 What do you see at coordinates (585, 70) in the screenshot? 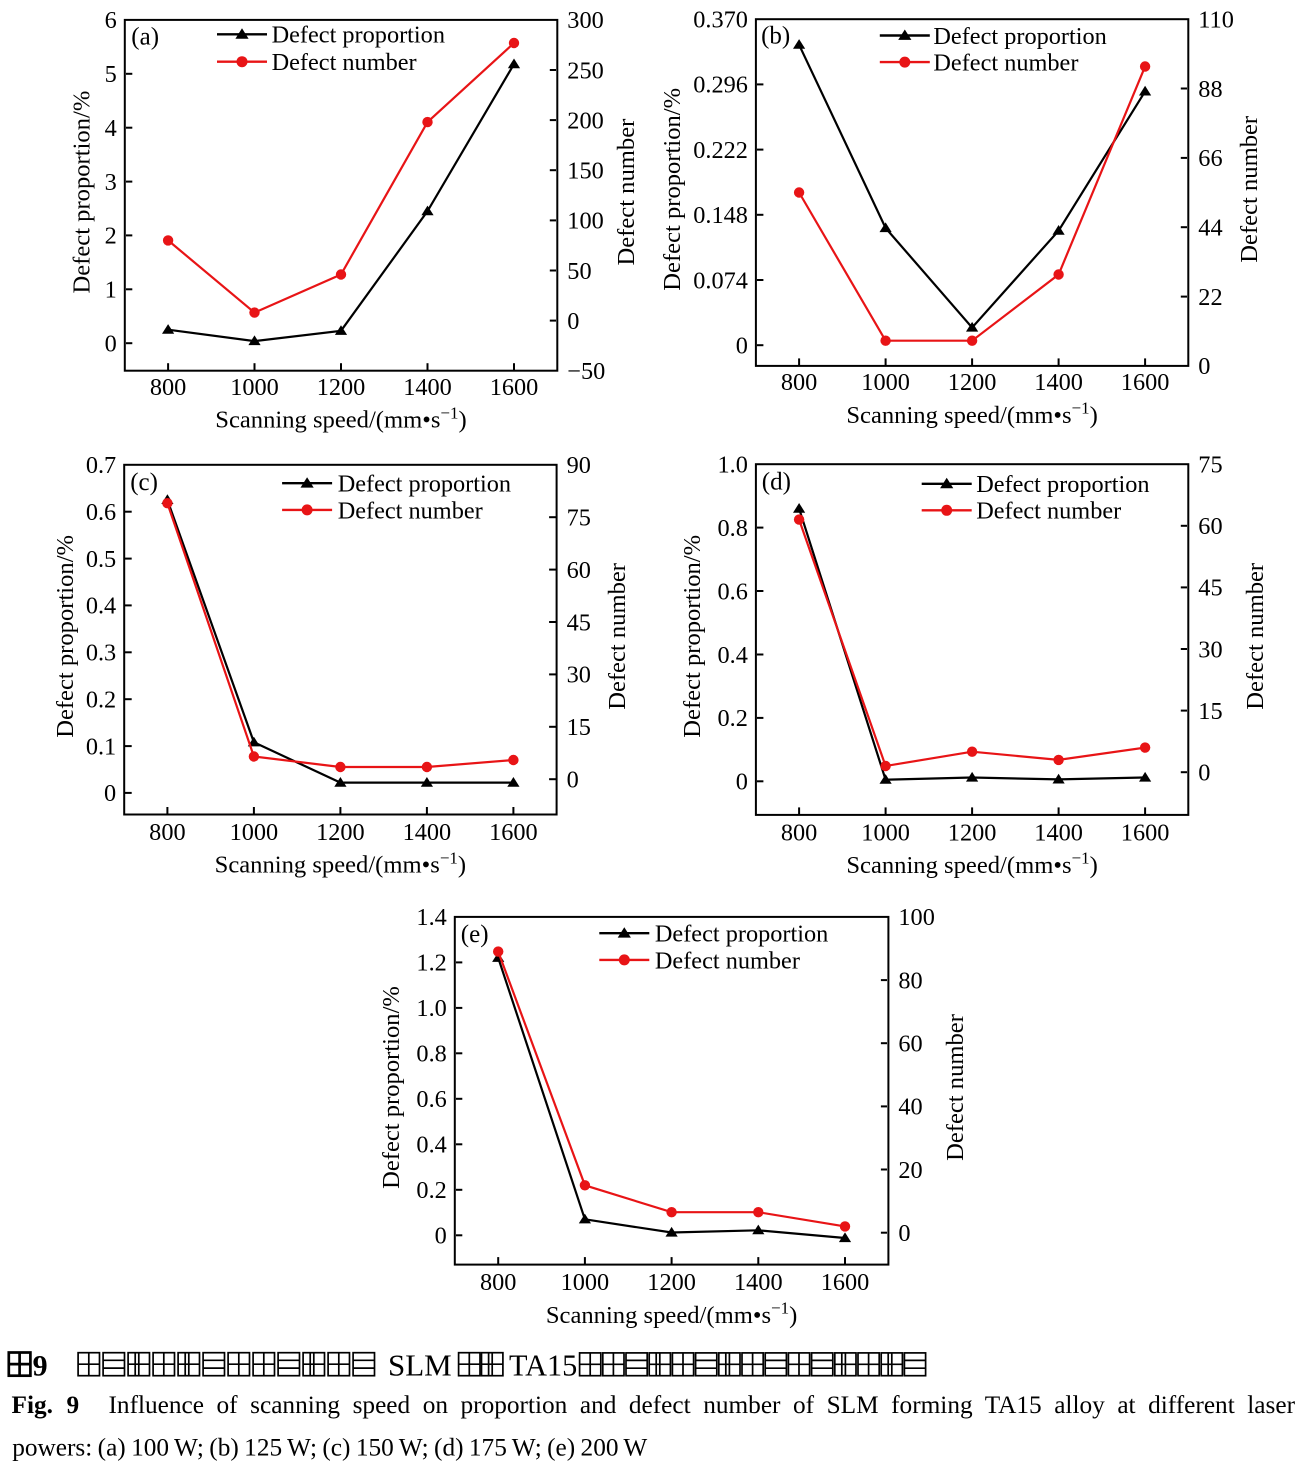
I see `svg-text: 250` at bounding box center [585, 70].